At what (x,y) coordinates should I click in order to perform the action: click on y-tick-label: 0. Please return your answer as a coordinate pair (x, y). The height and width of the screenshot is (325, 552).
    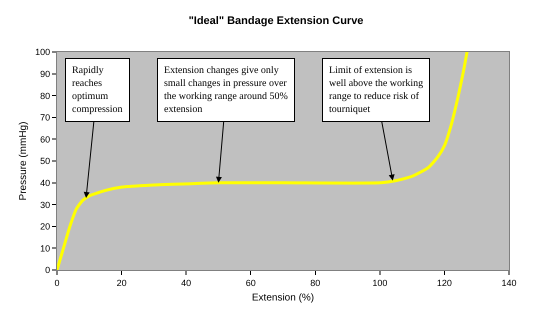
    Looking at the image, I should click on (47, 270).